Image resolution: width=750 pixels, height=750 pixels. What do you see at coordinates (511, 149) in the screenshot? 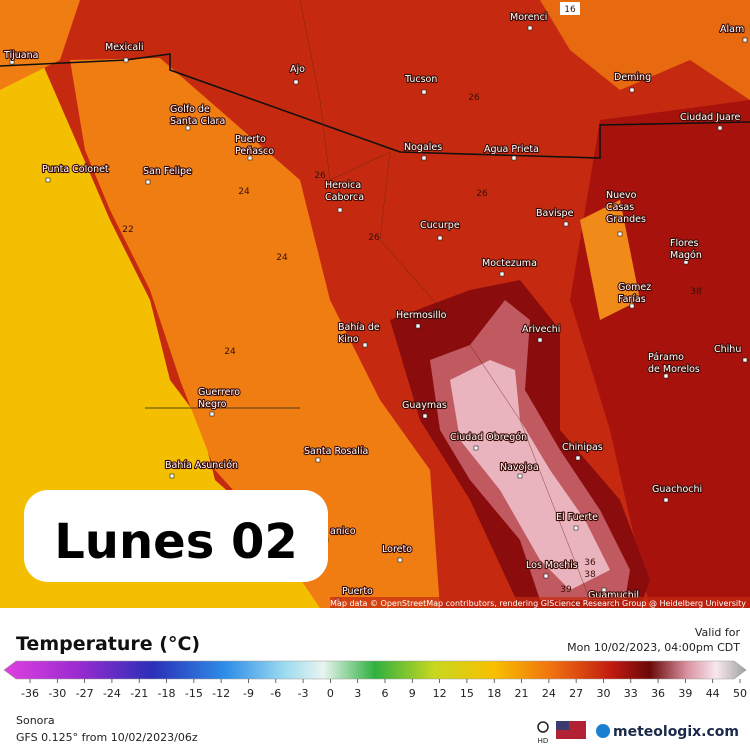
I see `city-label: Agua Prieta` at bounding box center [511, 149].